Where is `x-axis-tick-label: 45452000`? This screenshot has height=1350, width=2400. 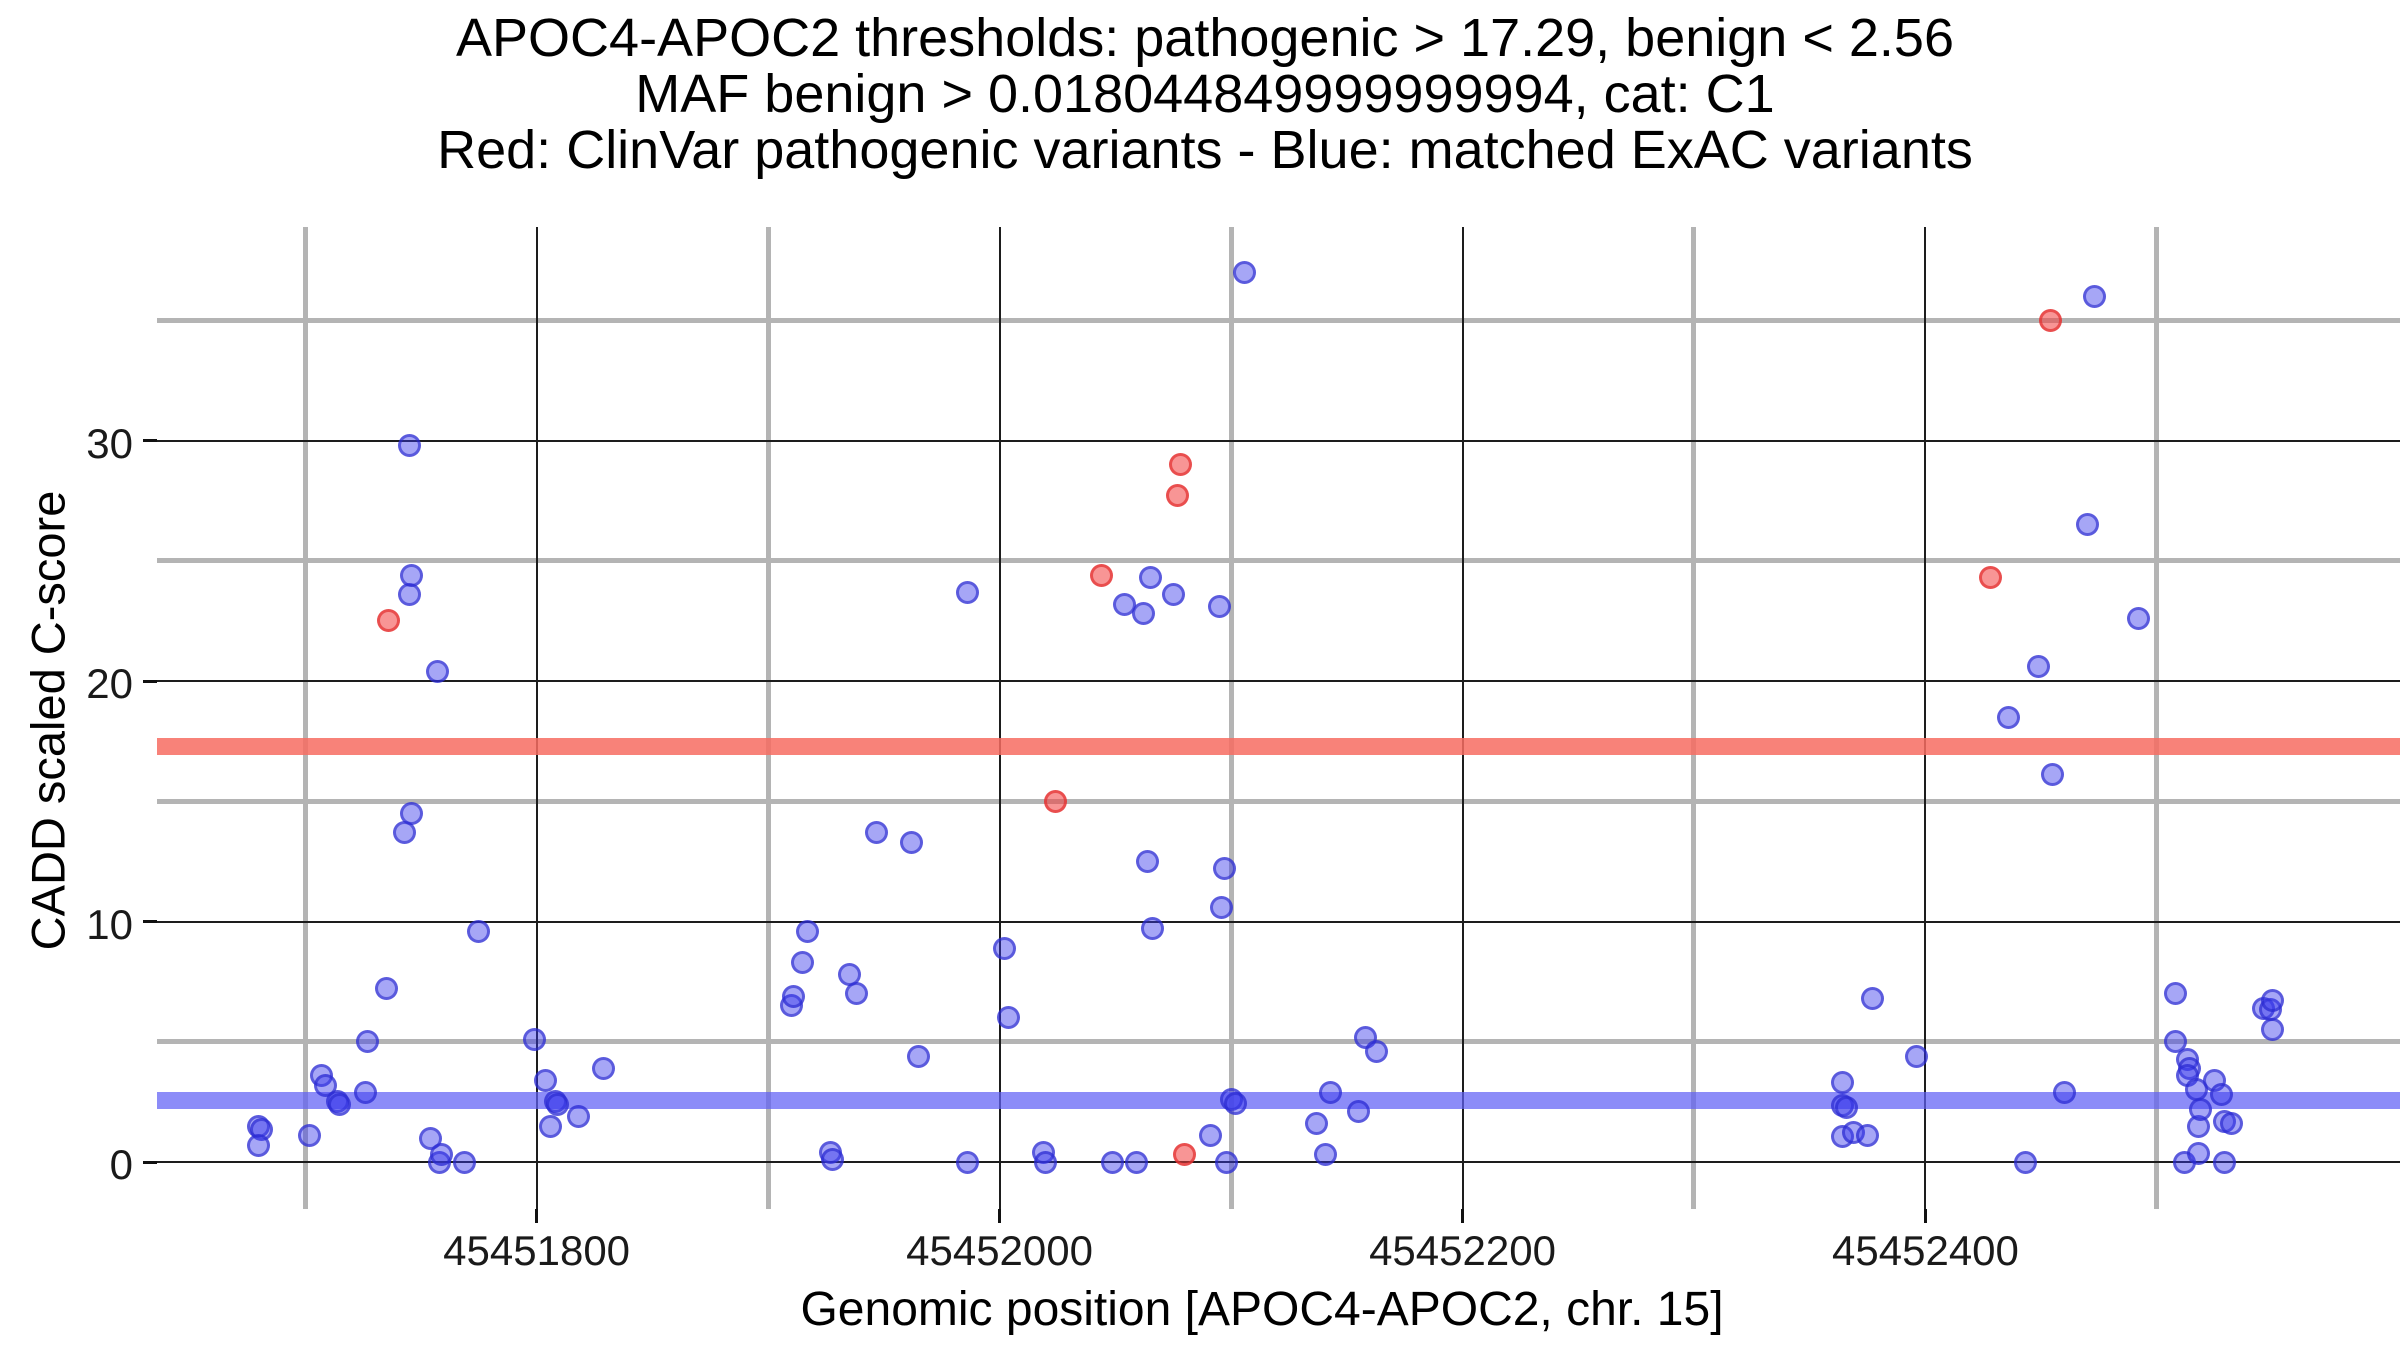 x-axis-tick-label: 45452000 is located at coordinates (999, 1250).